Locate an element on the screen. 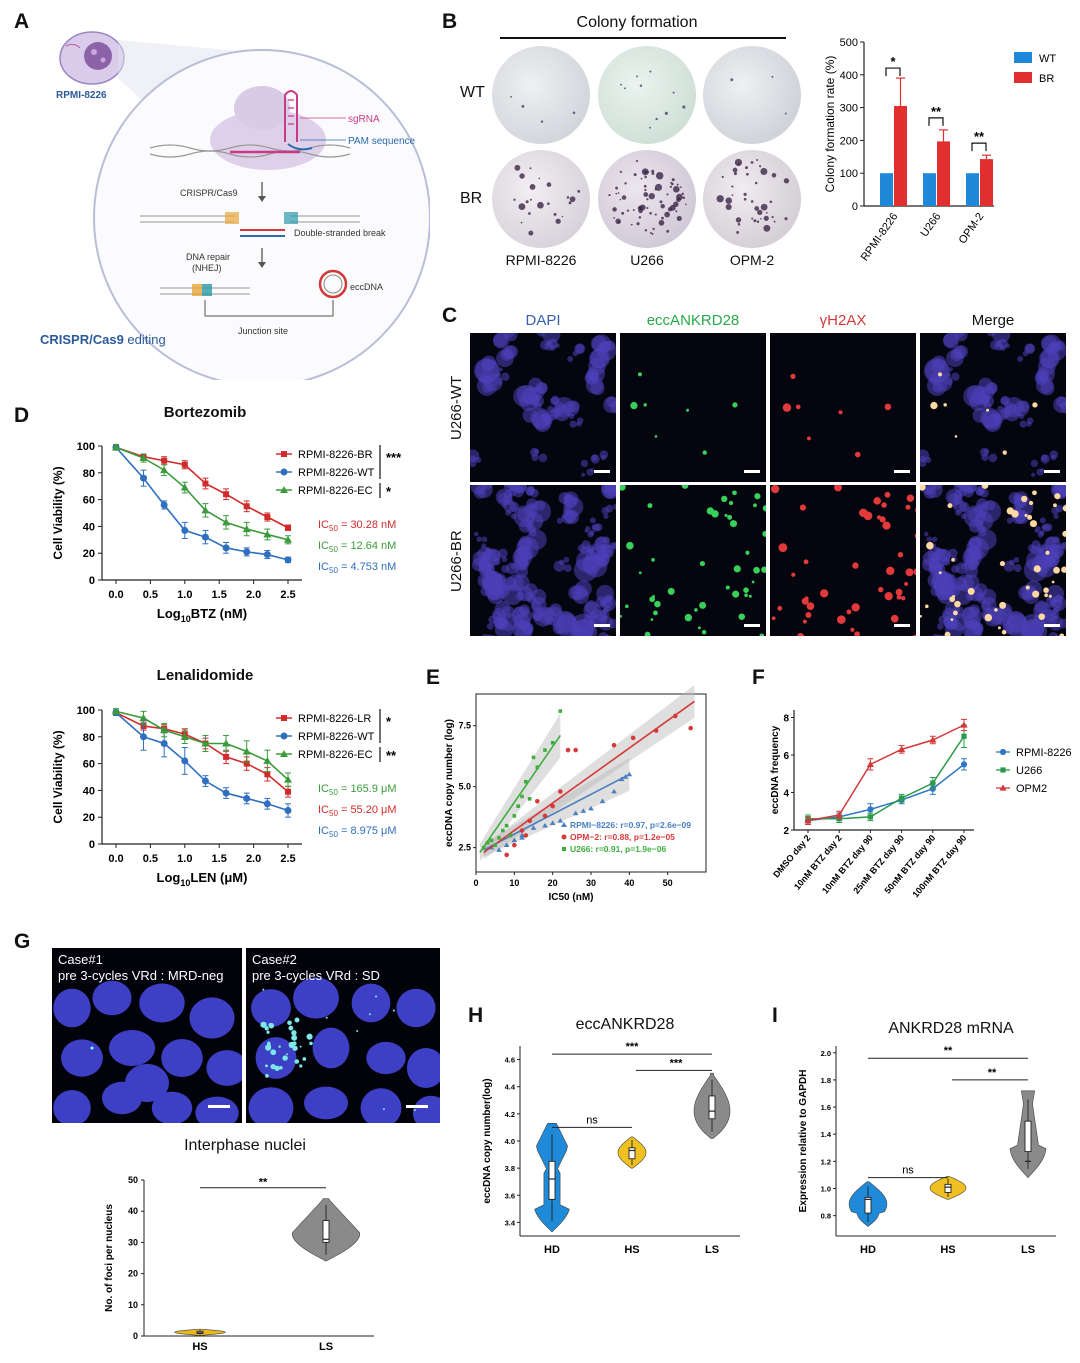 Image resolution: width=1080 pixels, height=1363 pixels. x-tick-label: 1.0 is located at coordinates (184, 859).